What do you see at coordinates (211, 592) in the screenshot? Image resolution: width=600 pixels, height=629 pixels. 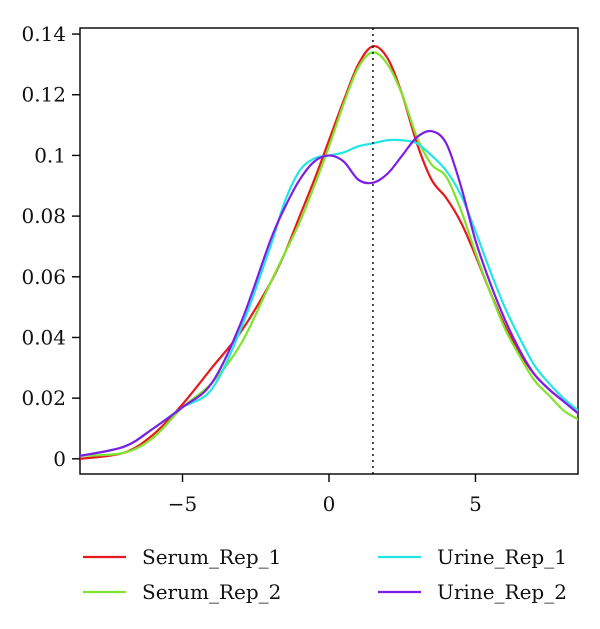 I see `legend-label: Serum_Rep_2` at bounding box center [211, 592].